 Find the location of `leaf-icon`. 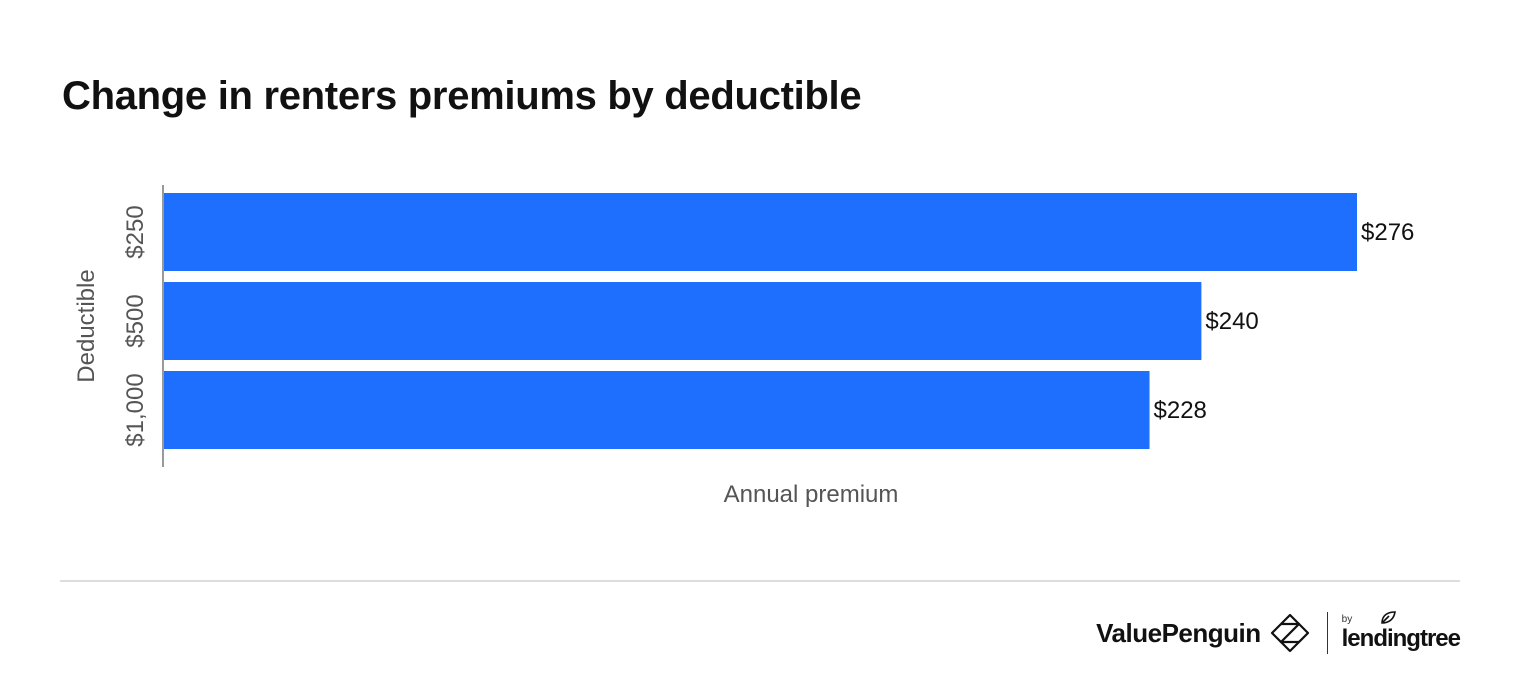

leaf-icon is located at coordinates (1388, 617).